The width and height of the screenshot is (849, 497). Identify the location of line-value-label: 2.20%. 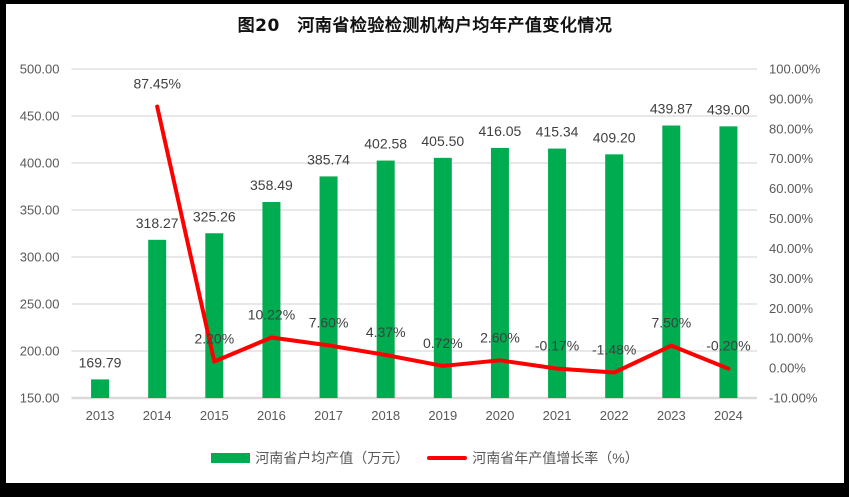
(214, 339).